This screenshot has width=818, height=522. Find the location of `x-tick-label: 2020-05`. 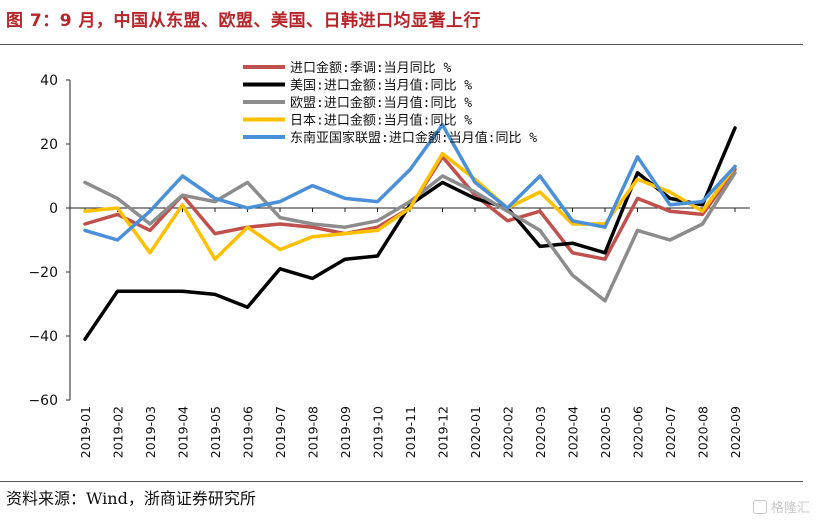

x-tick-label: 2020-05 is located at coordinates (605, 432).